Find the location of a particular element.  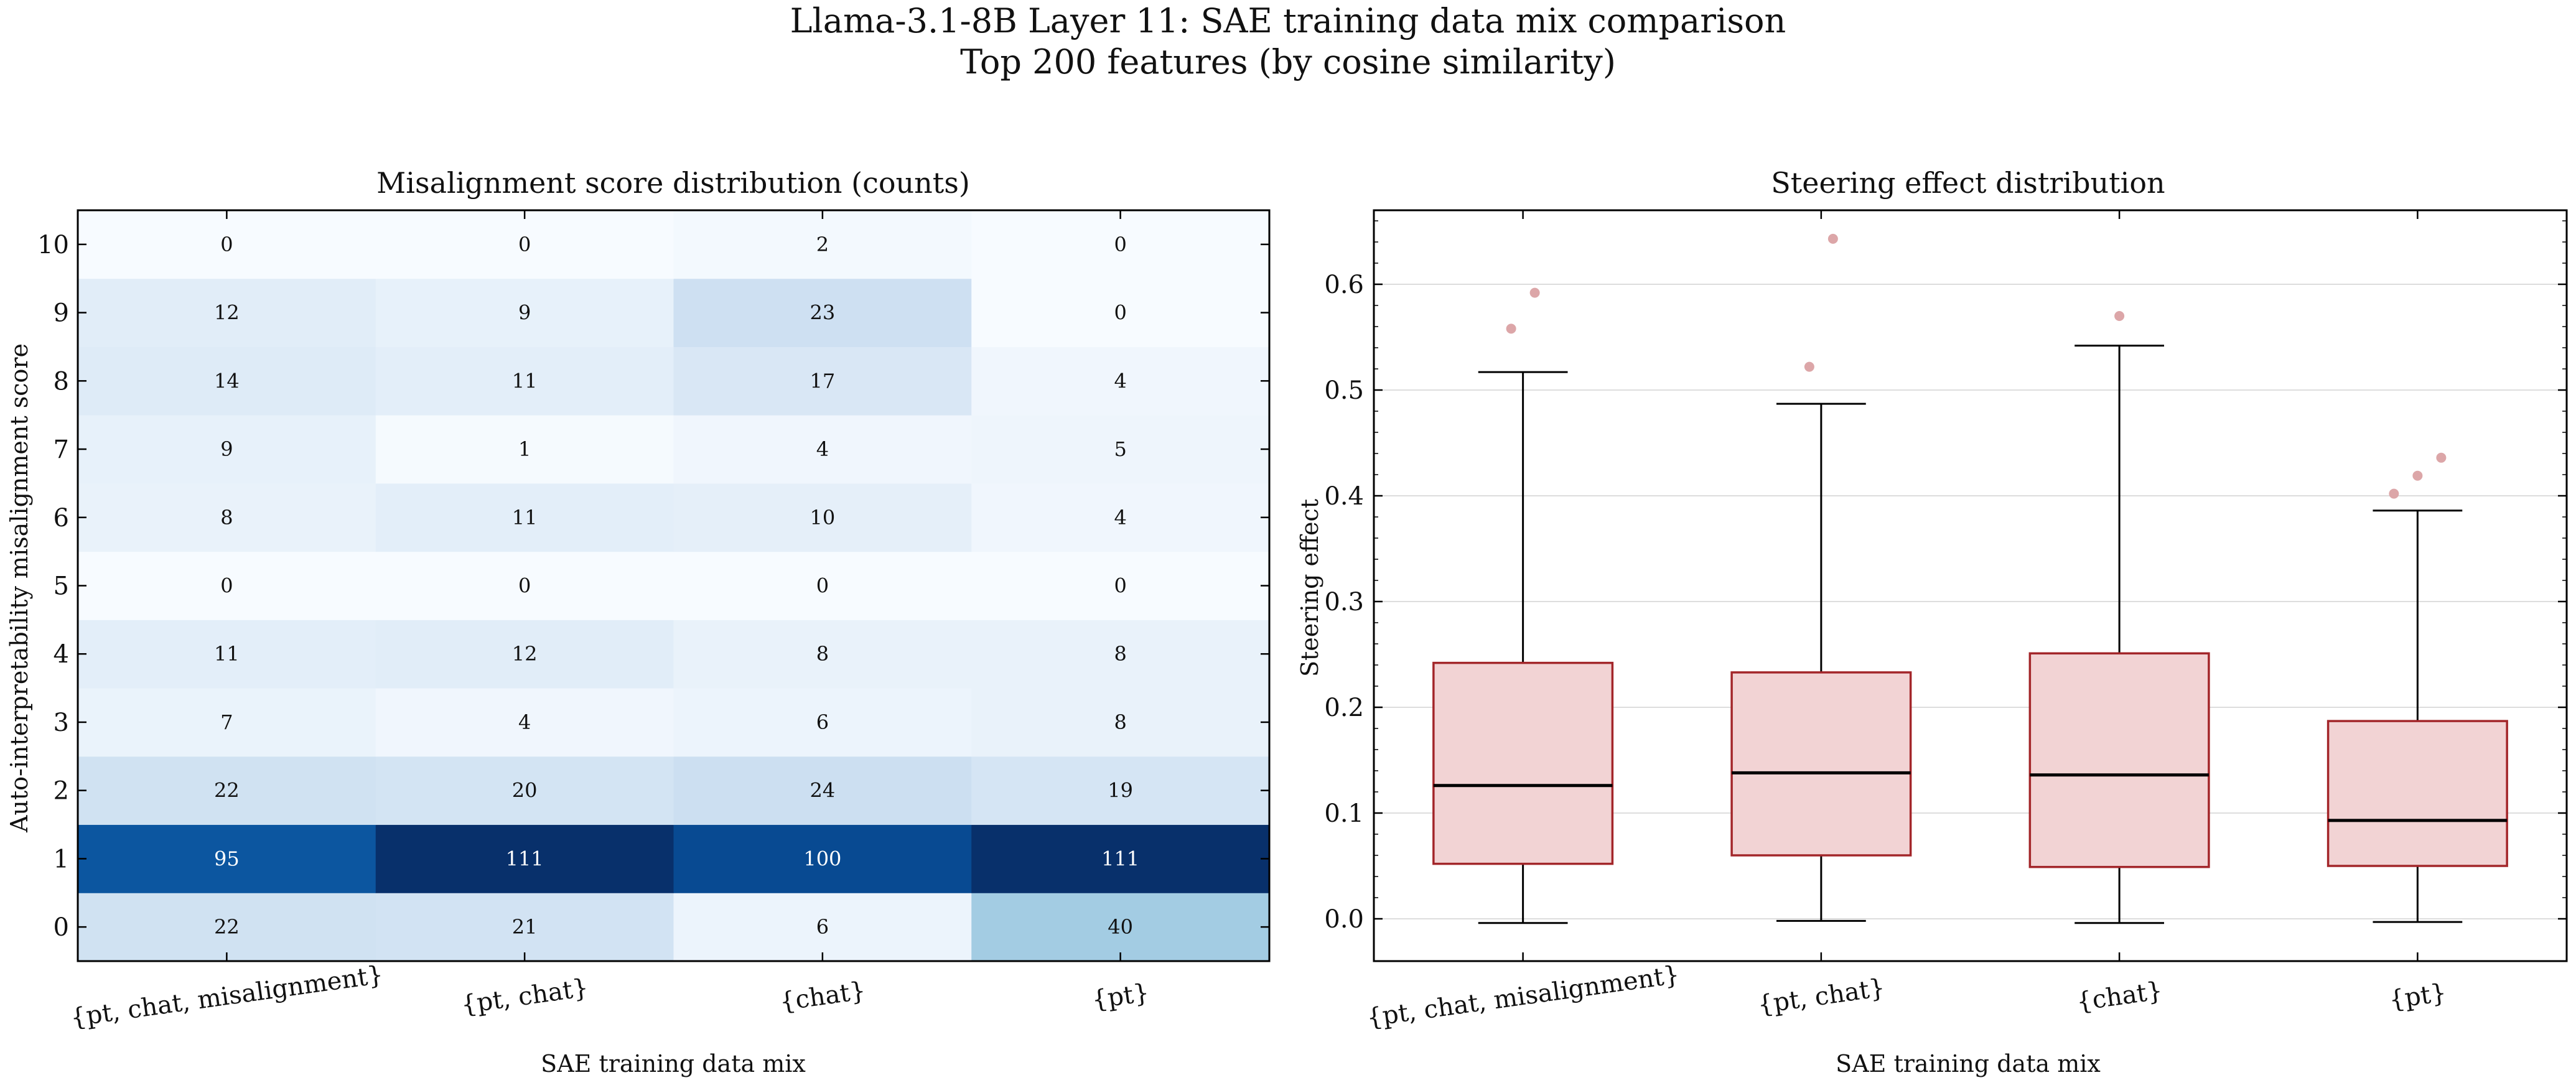

heatmap-y-tick-label: 1 is located at coordinates (62, 859).